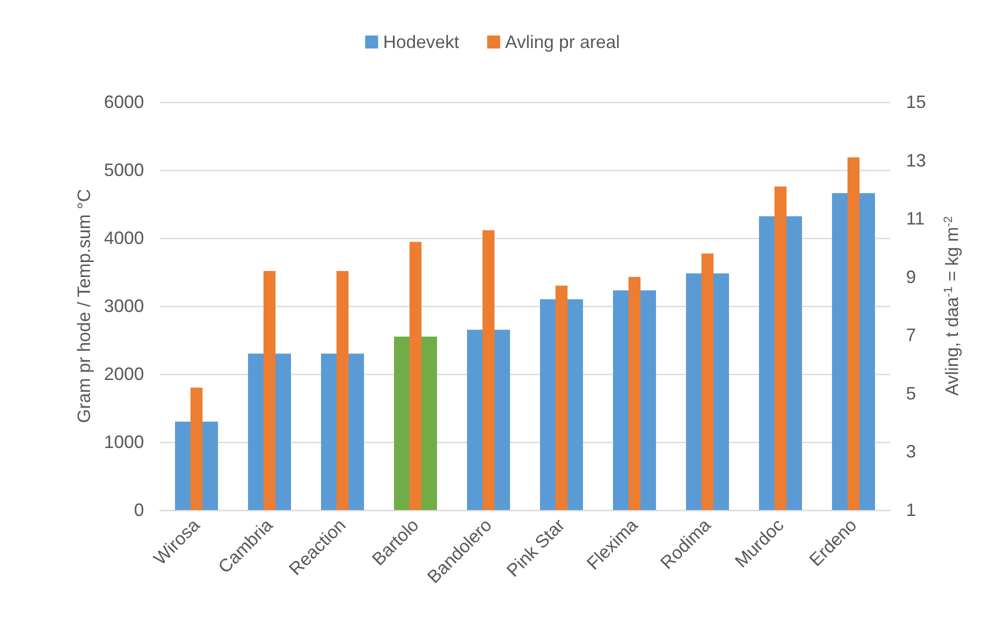  Describe the element at coordinates (124, 102) in the screenshot. I see `y-tick-label: 6000` at that location.